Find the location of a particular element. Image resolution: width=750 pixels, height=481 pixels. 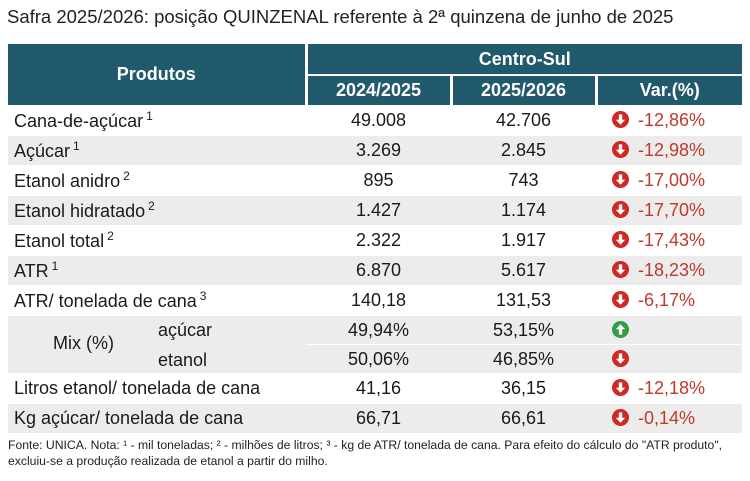

variation-value: -18,23% is located at coordinates (672, 270).